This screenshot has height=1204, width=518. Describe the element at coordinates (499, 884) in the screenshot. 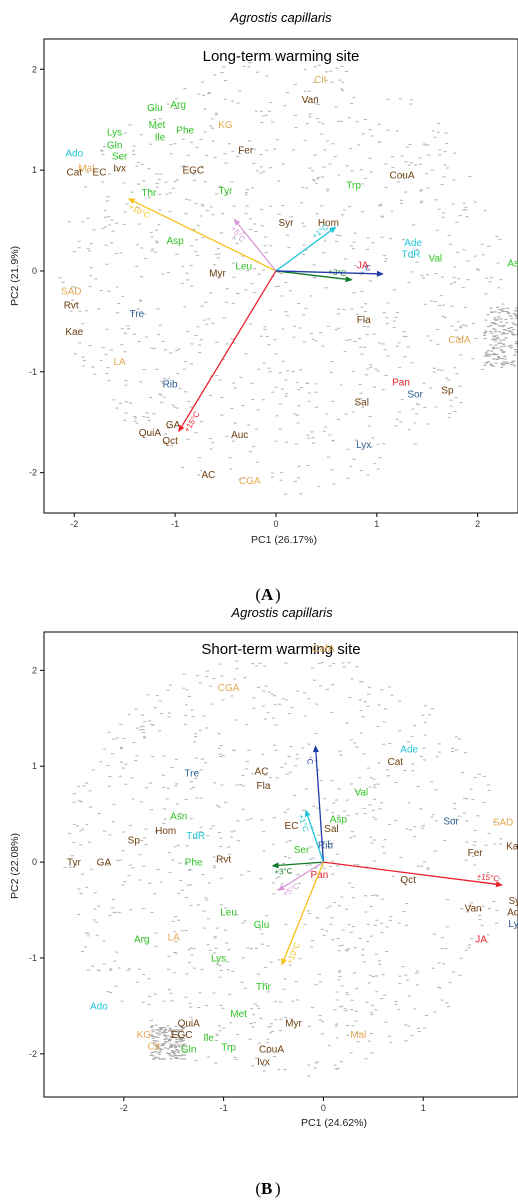

I see `treatment-arrowhead` at that location.